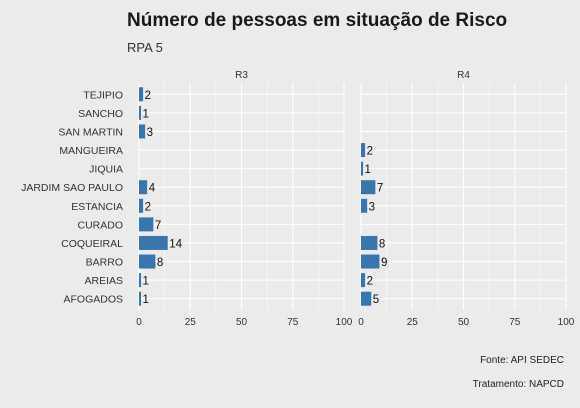  What do you see at coordinates (175, 244) in the screenshot?
I see `data-label: 14` at bounding box center [175, 244].